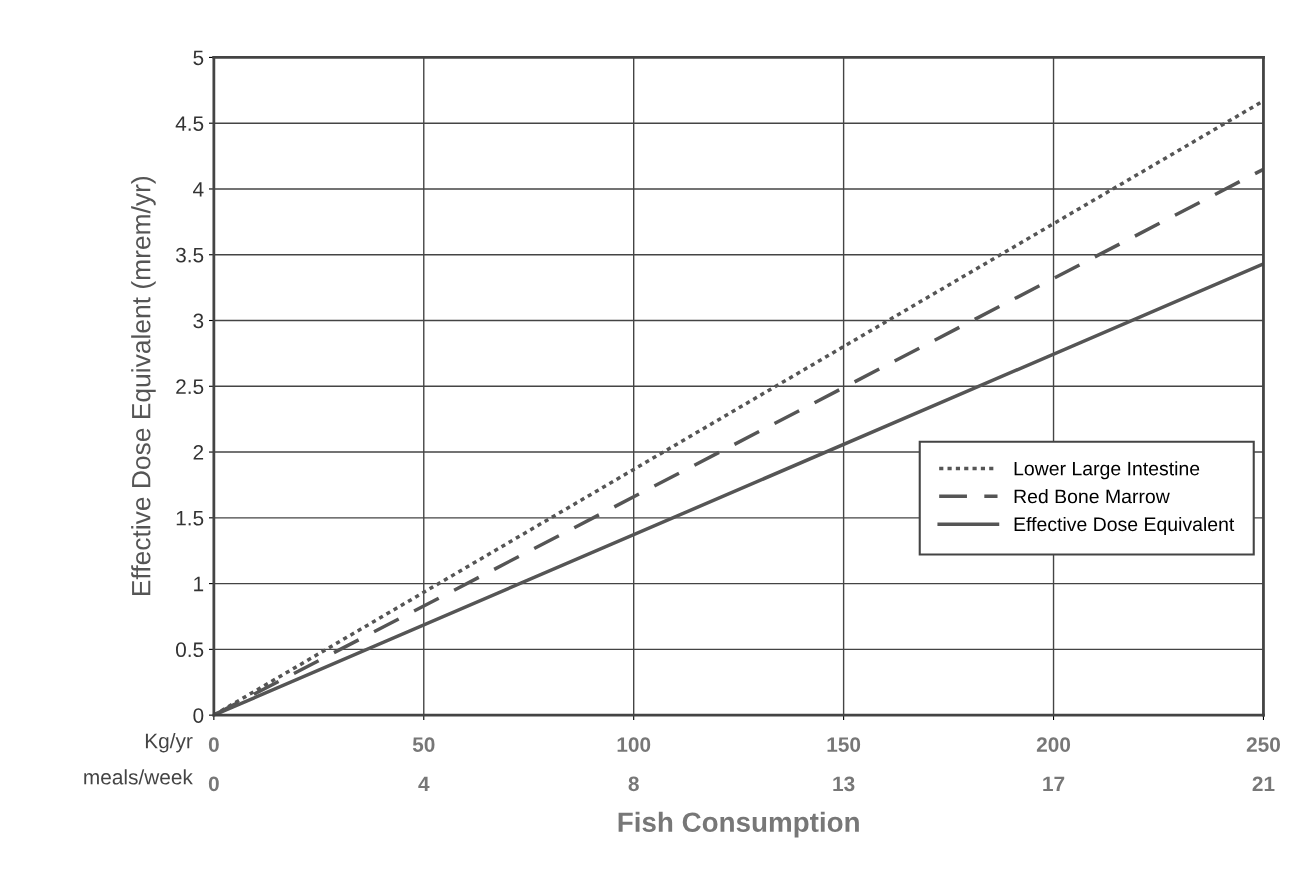 The height and width of the screenshot is (870, 1312). I want to click on legend-label: Lower Large Intestine, so click(1107, 470).